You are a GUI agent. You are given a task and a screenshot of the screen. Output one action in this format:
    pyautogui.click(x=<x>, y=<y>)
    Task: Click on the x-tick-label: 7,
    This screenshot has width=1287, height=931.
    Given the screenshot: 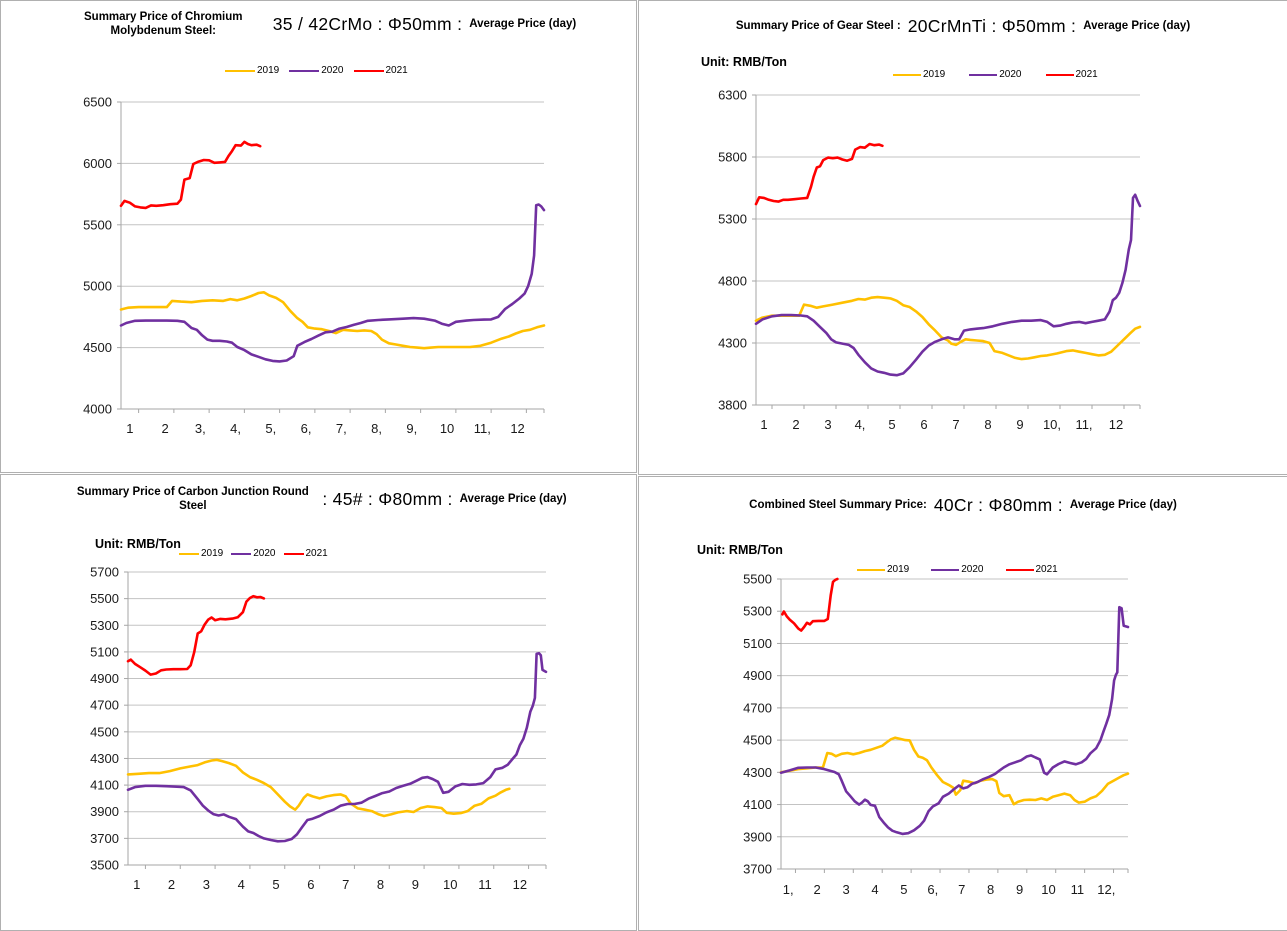 What is the action you would take?
    pyautogui.click(x=341, y=428)
    